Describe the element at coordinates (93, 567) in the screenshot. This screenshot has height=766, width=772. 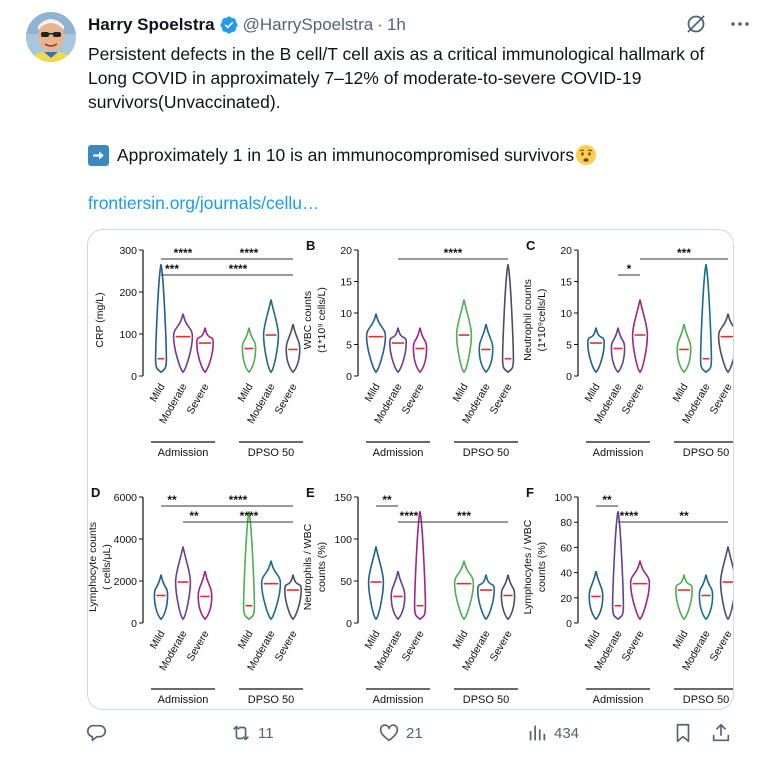
I see `y-axis-label: Lymphocyte counts` at that location.